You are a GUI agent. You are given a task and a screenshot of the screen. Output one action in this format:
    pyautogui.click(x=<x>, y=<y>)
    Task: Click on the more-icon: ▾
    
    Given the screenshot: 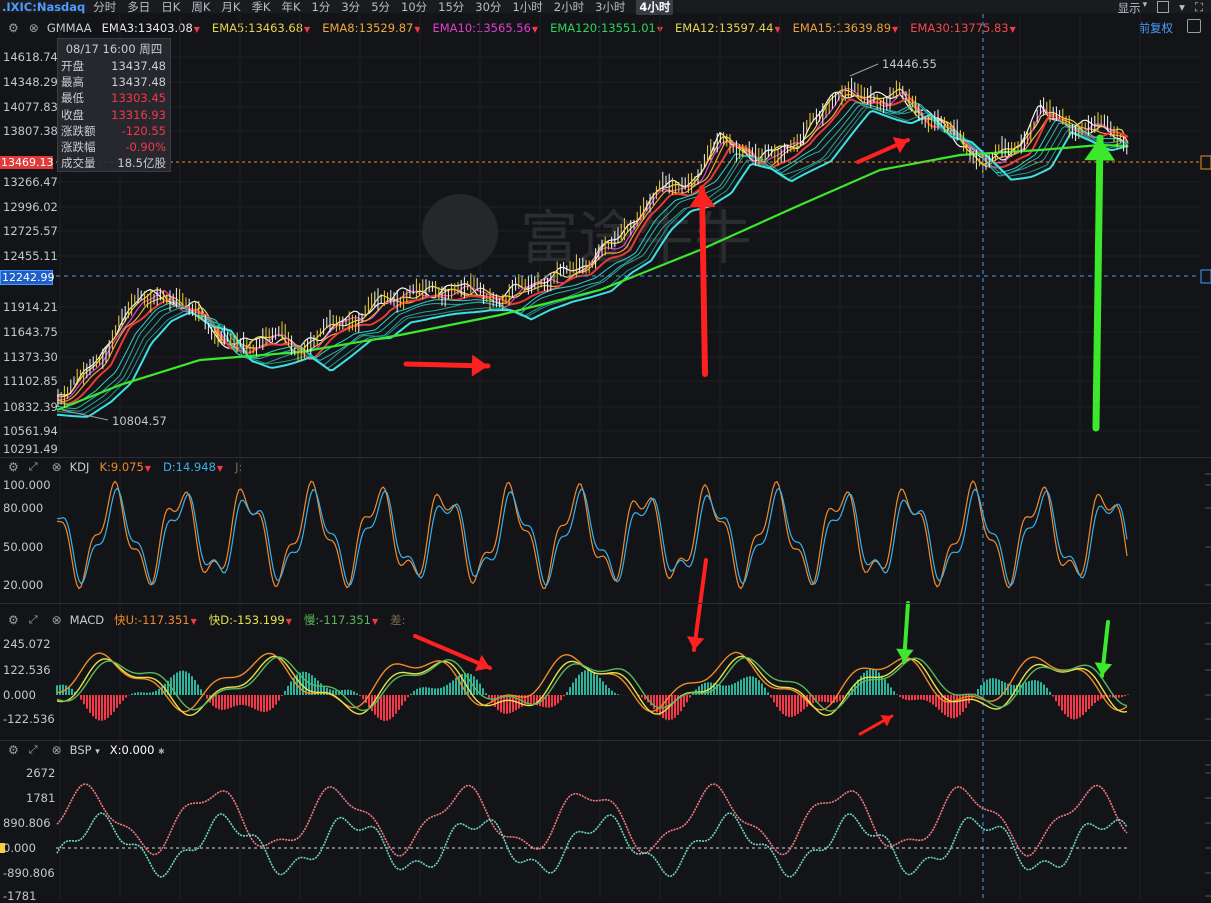 What is the action you would take?
    pyautogui.click(x=1182, y=7)
    